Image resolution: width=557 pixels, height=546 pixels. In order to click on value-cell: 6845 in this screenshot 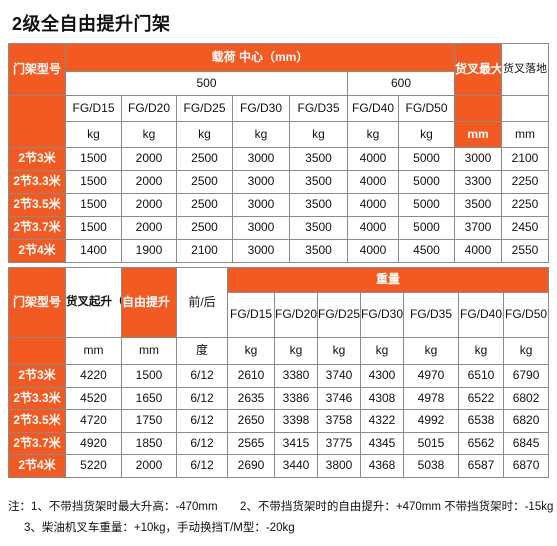, I will do `click(526, 443)`.